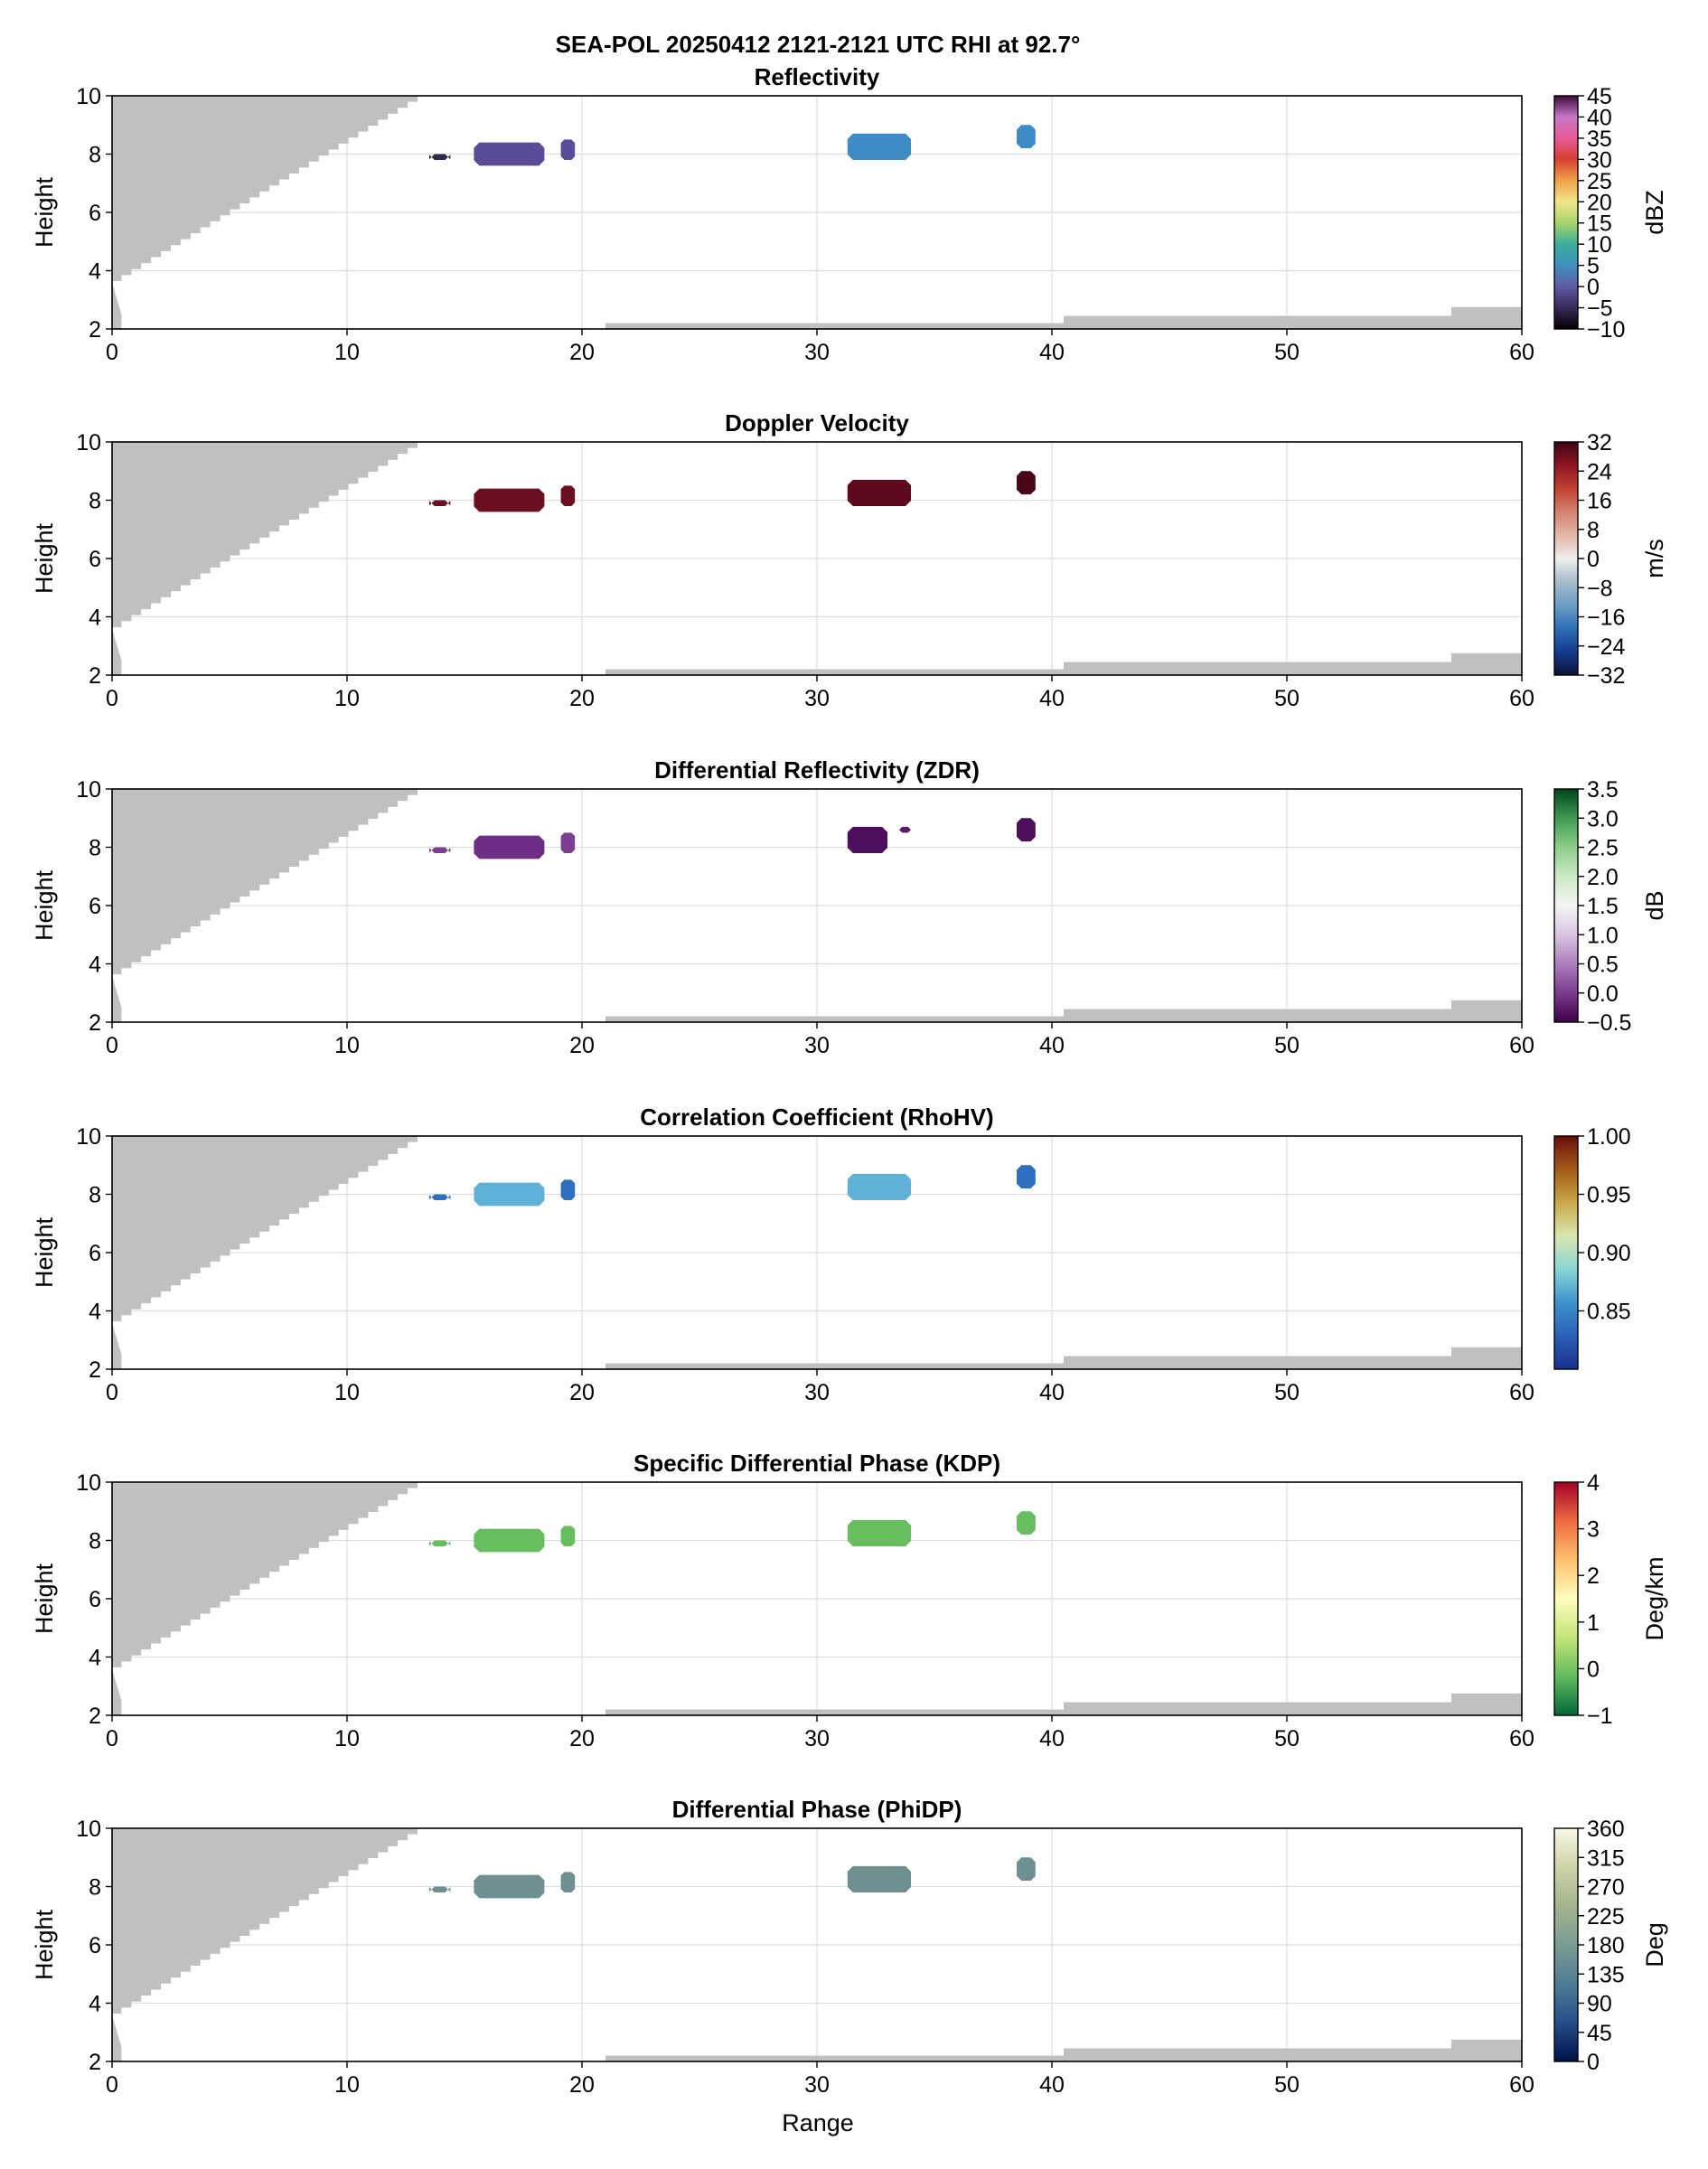 The width and height of the screenshot is (1708, 2169). Describe the element at coordinates (1606, 1917) in the screenshot. I see `colorbar-tick-label: 225` at that location.